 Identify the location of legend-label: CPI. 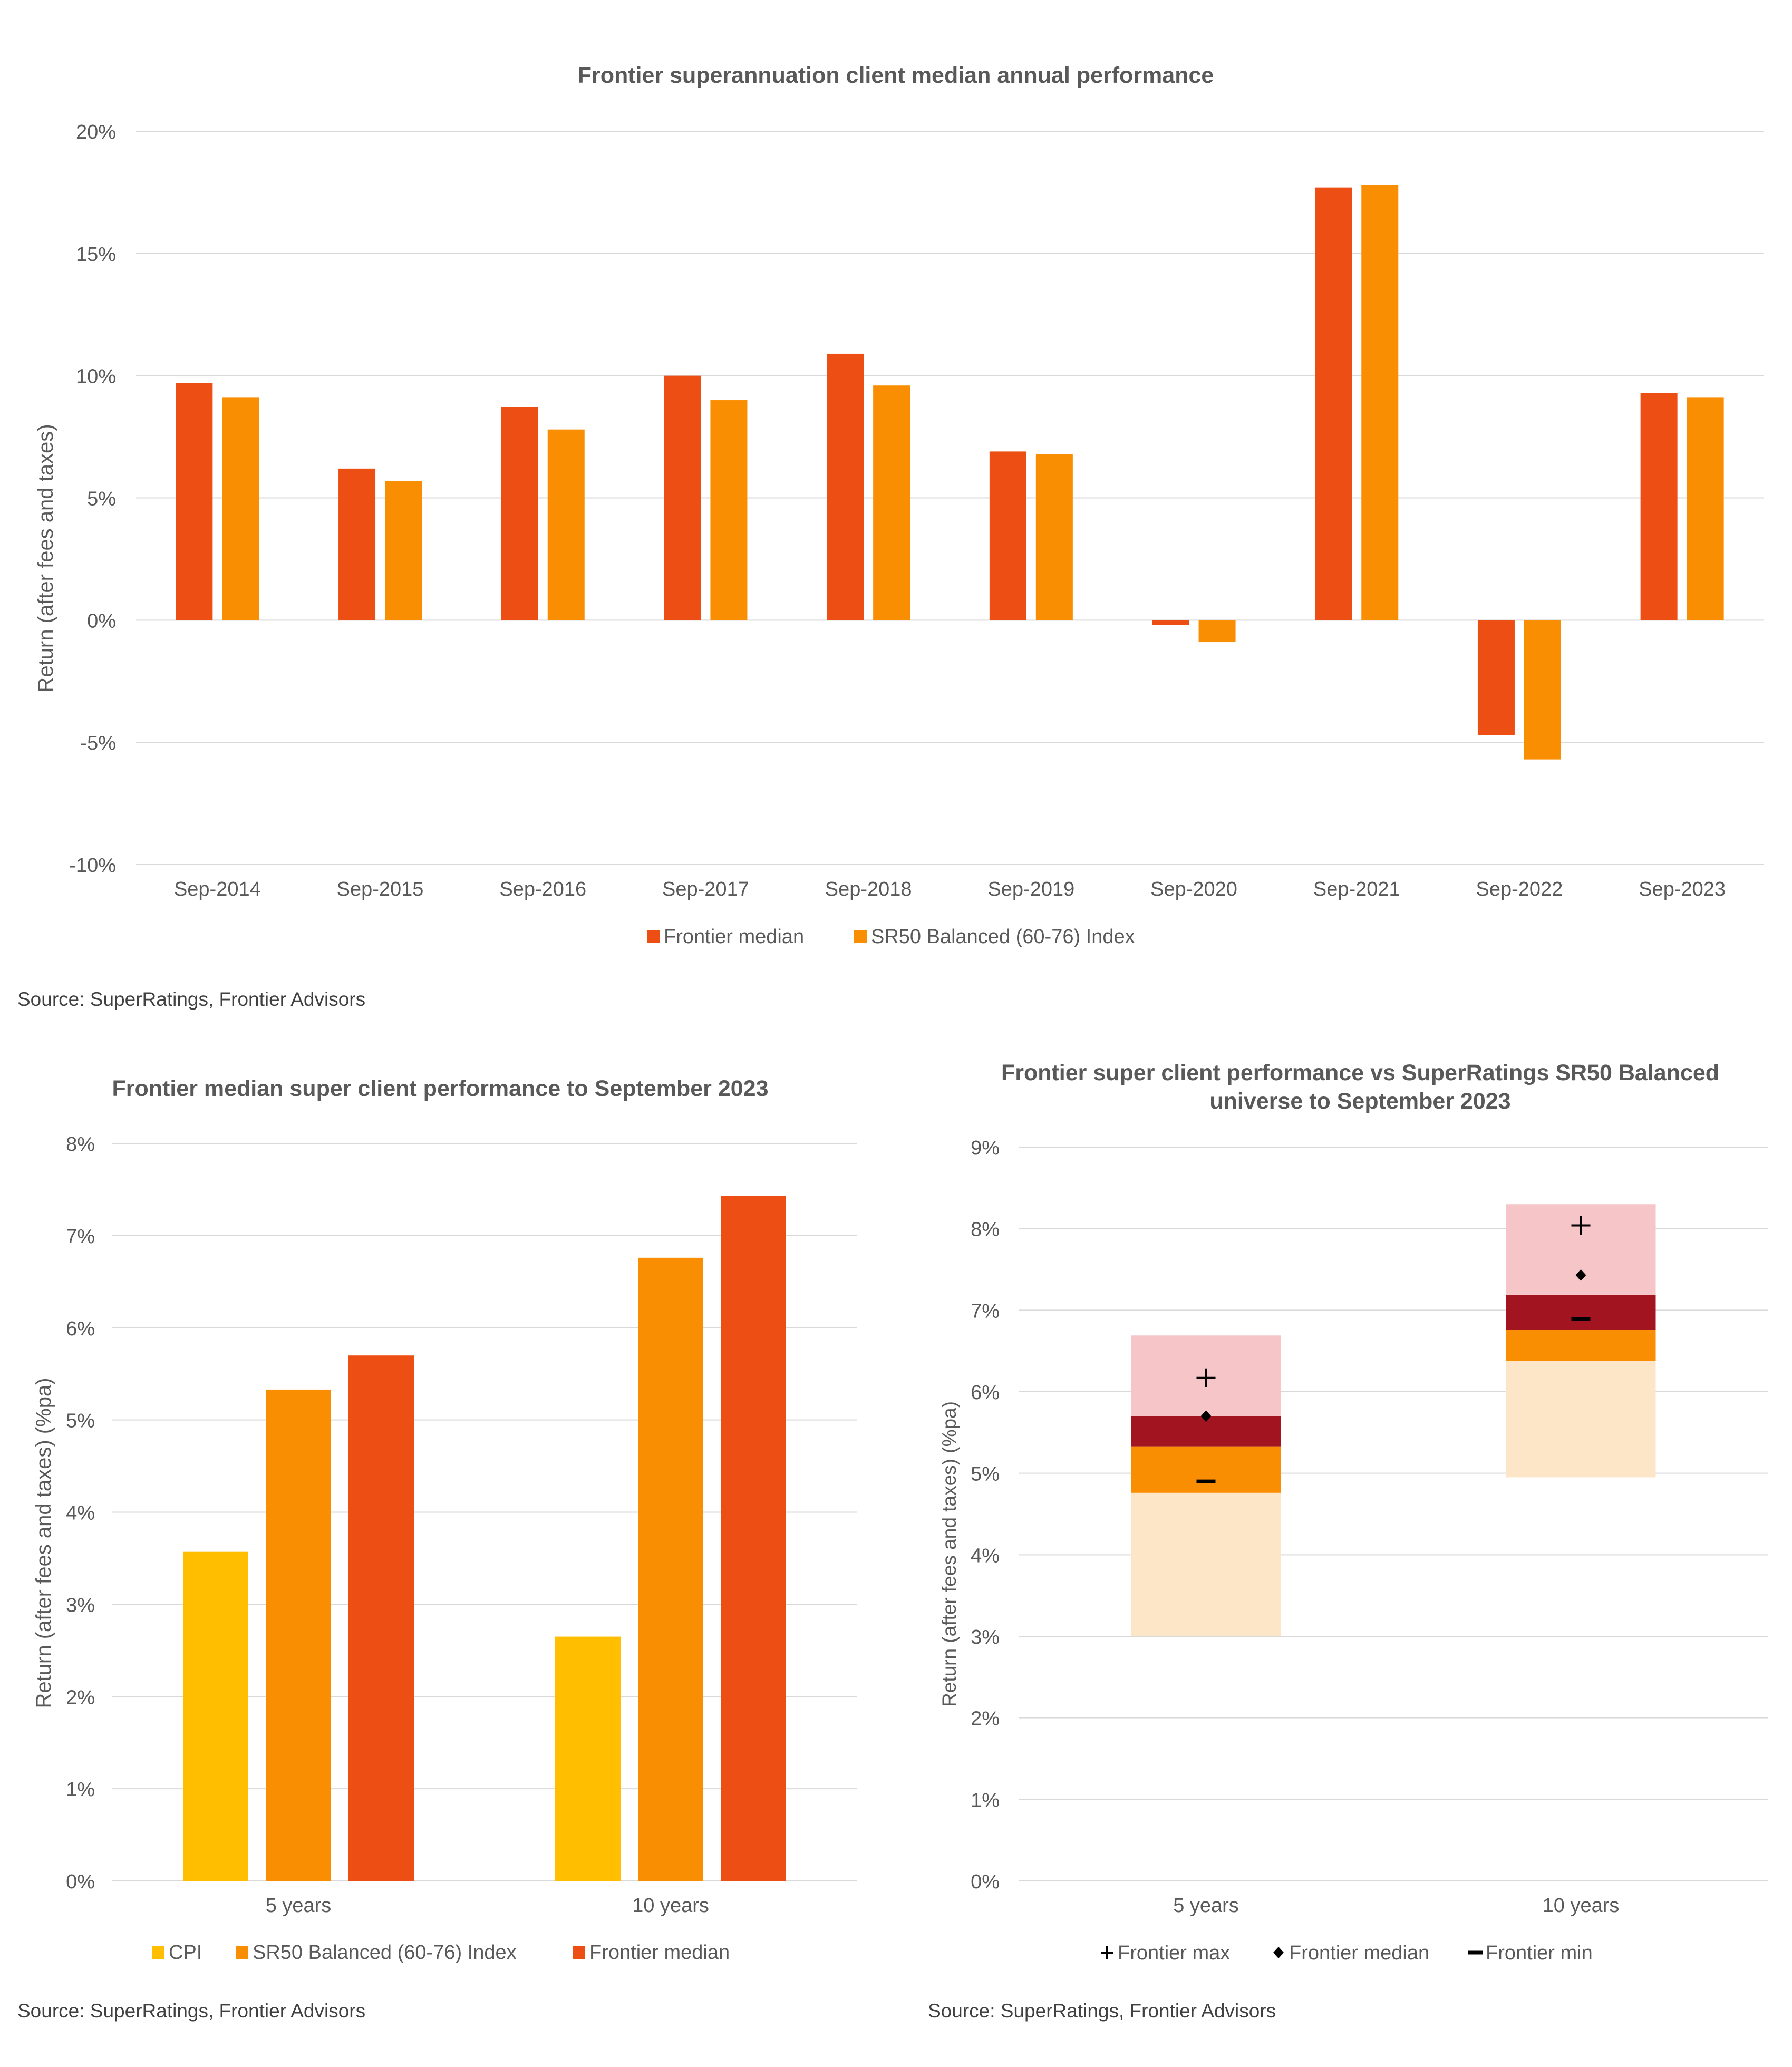
(185, 1953).